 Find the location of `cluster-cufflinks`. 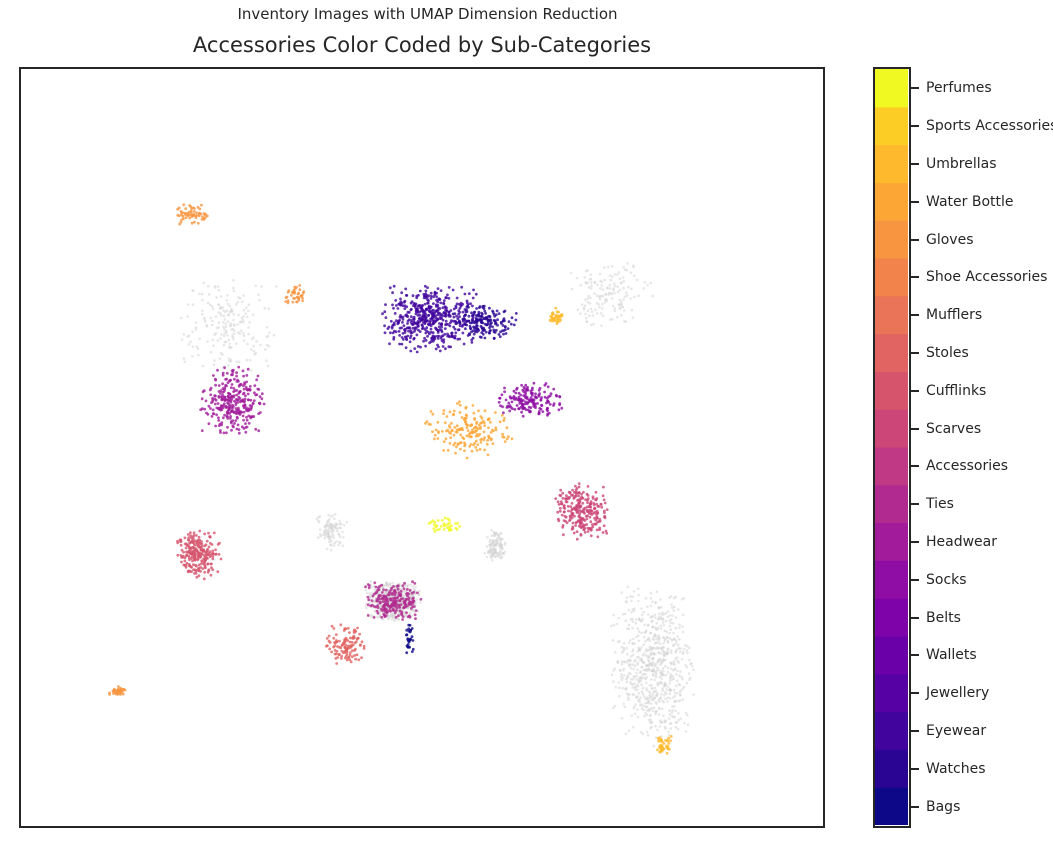

cluster-cufflinks is located at coordinates (199, 555).